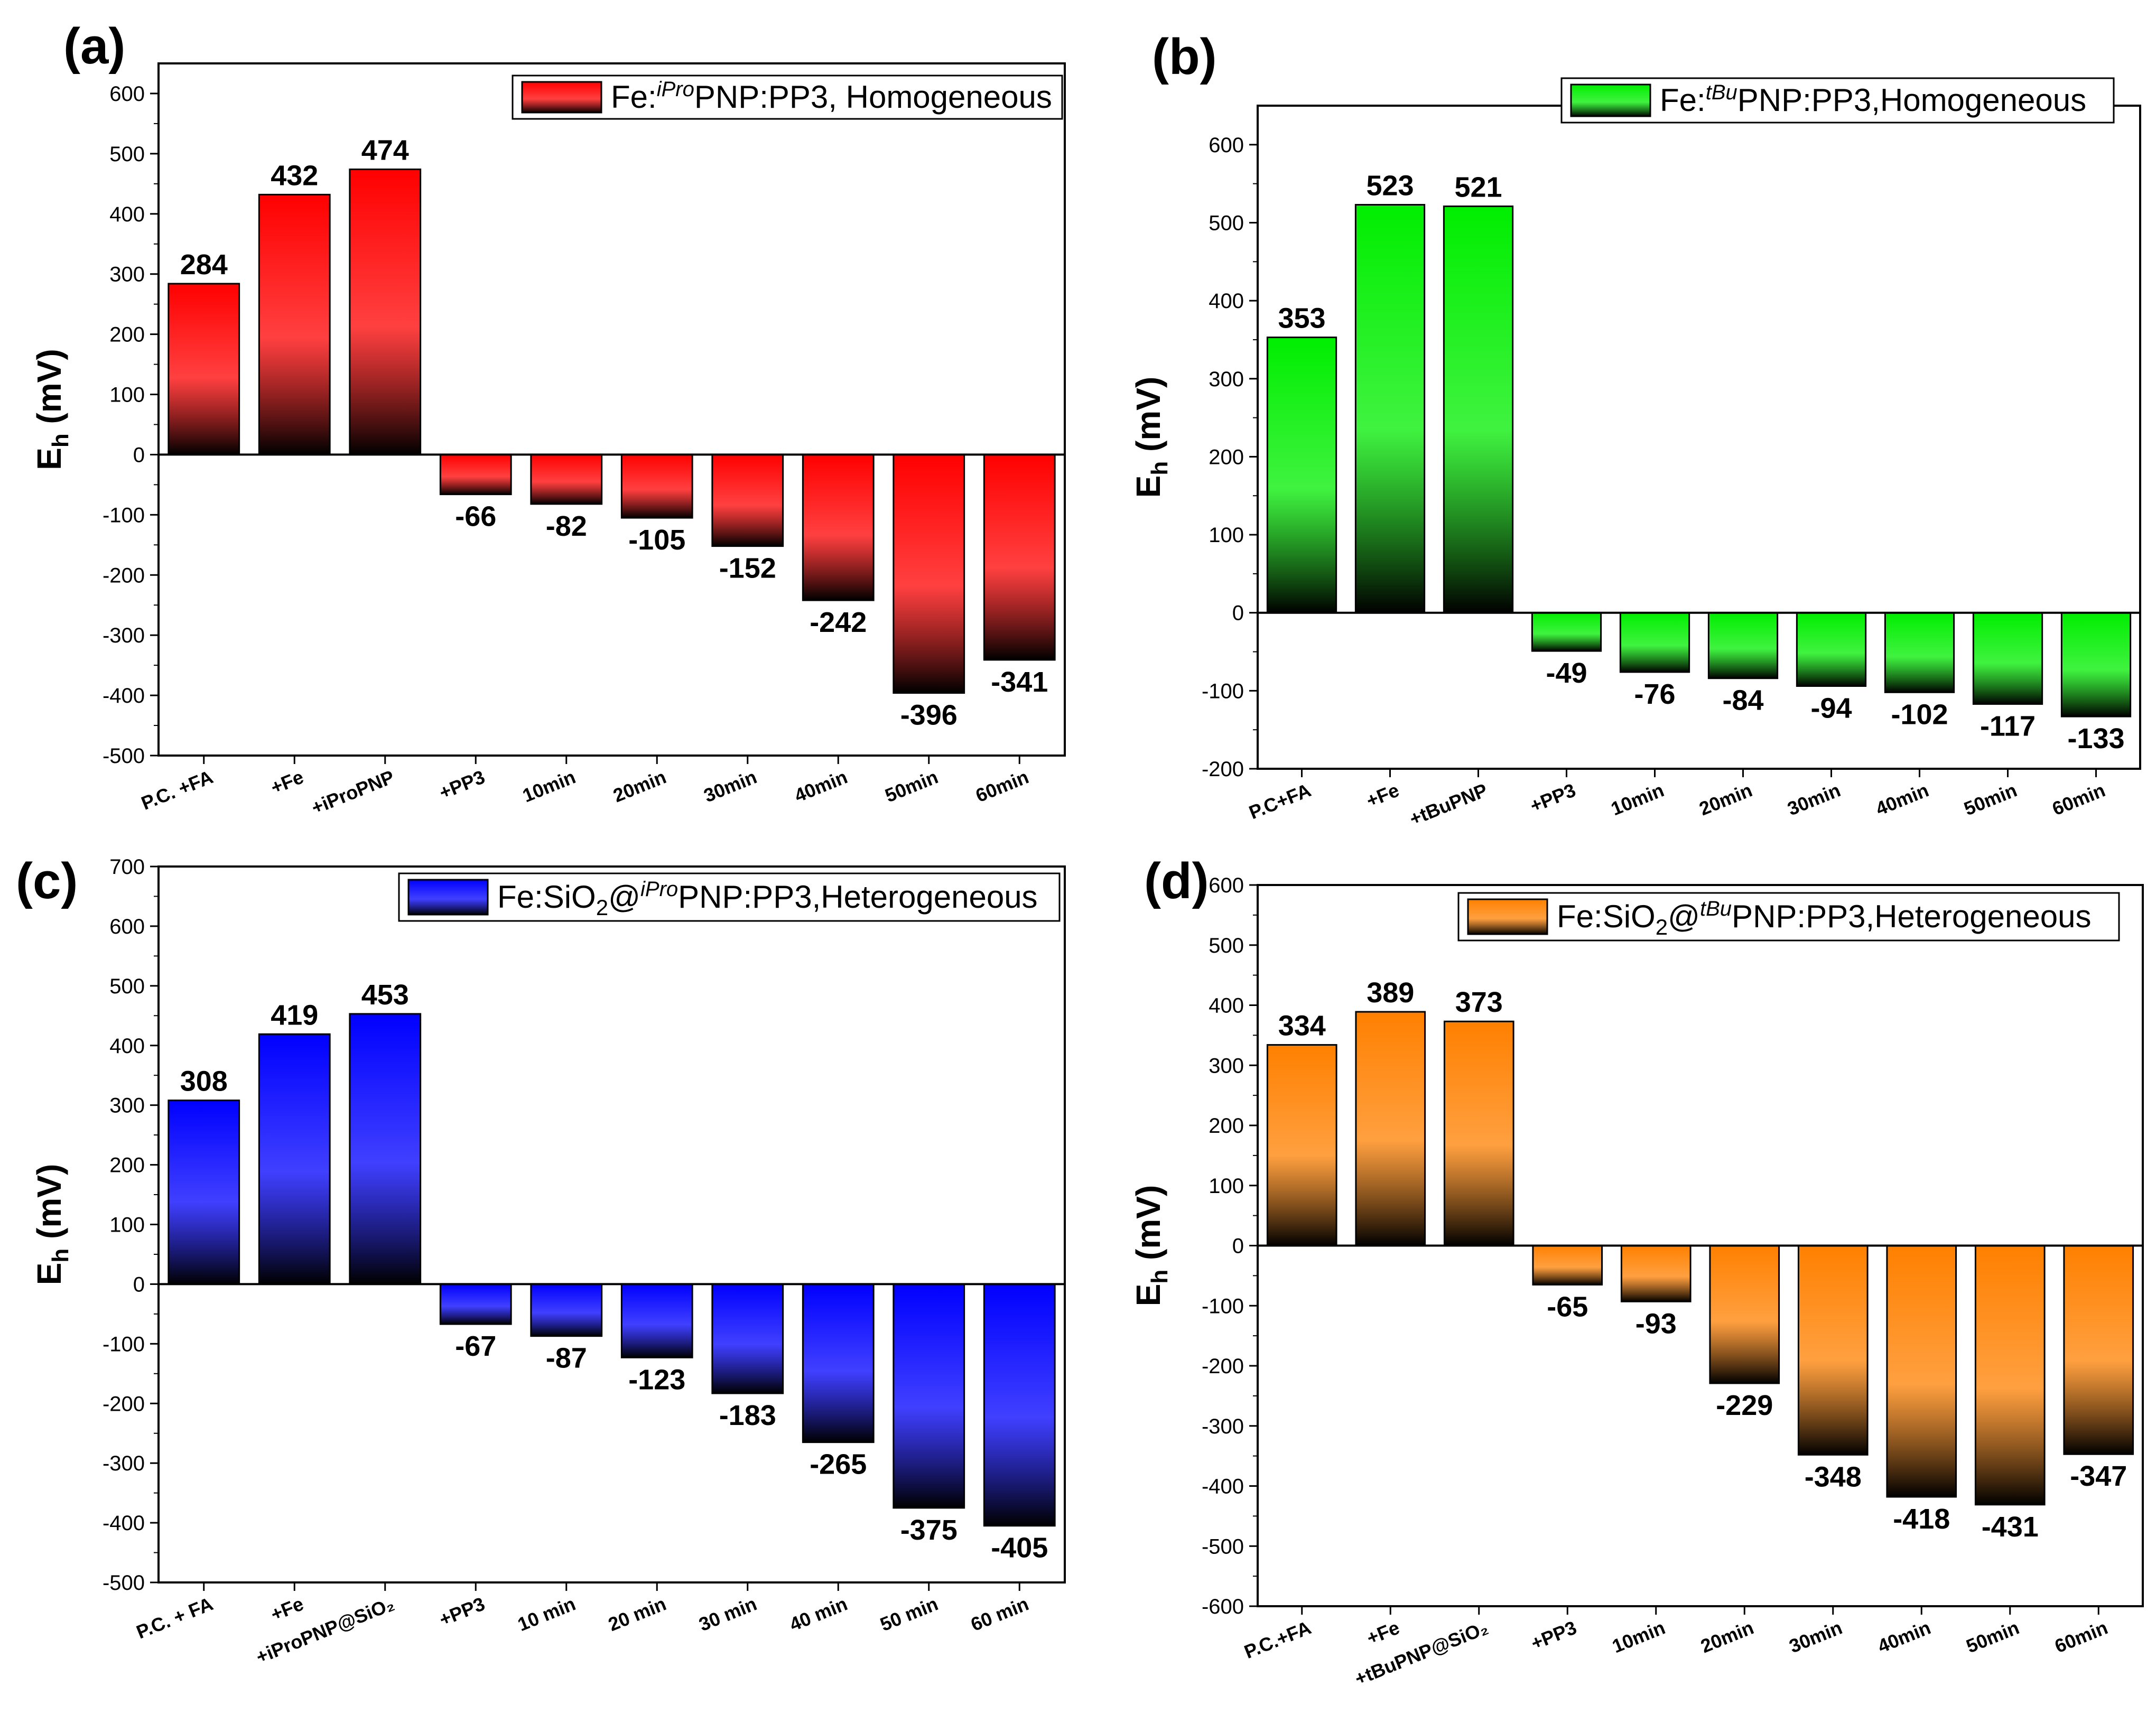  I want to click on x-tick-label: P.C. +FA, so click(177, 790).